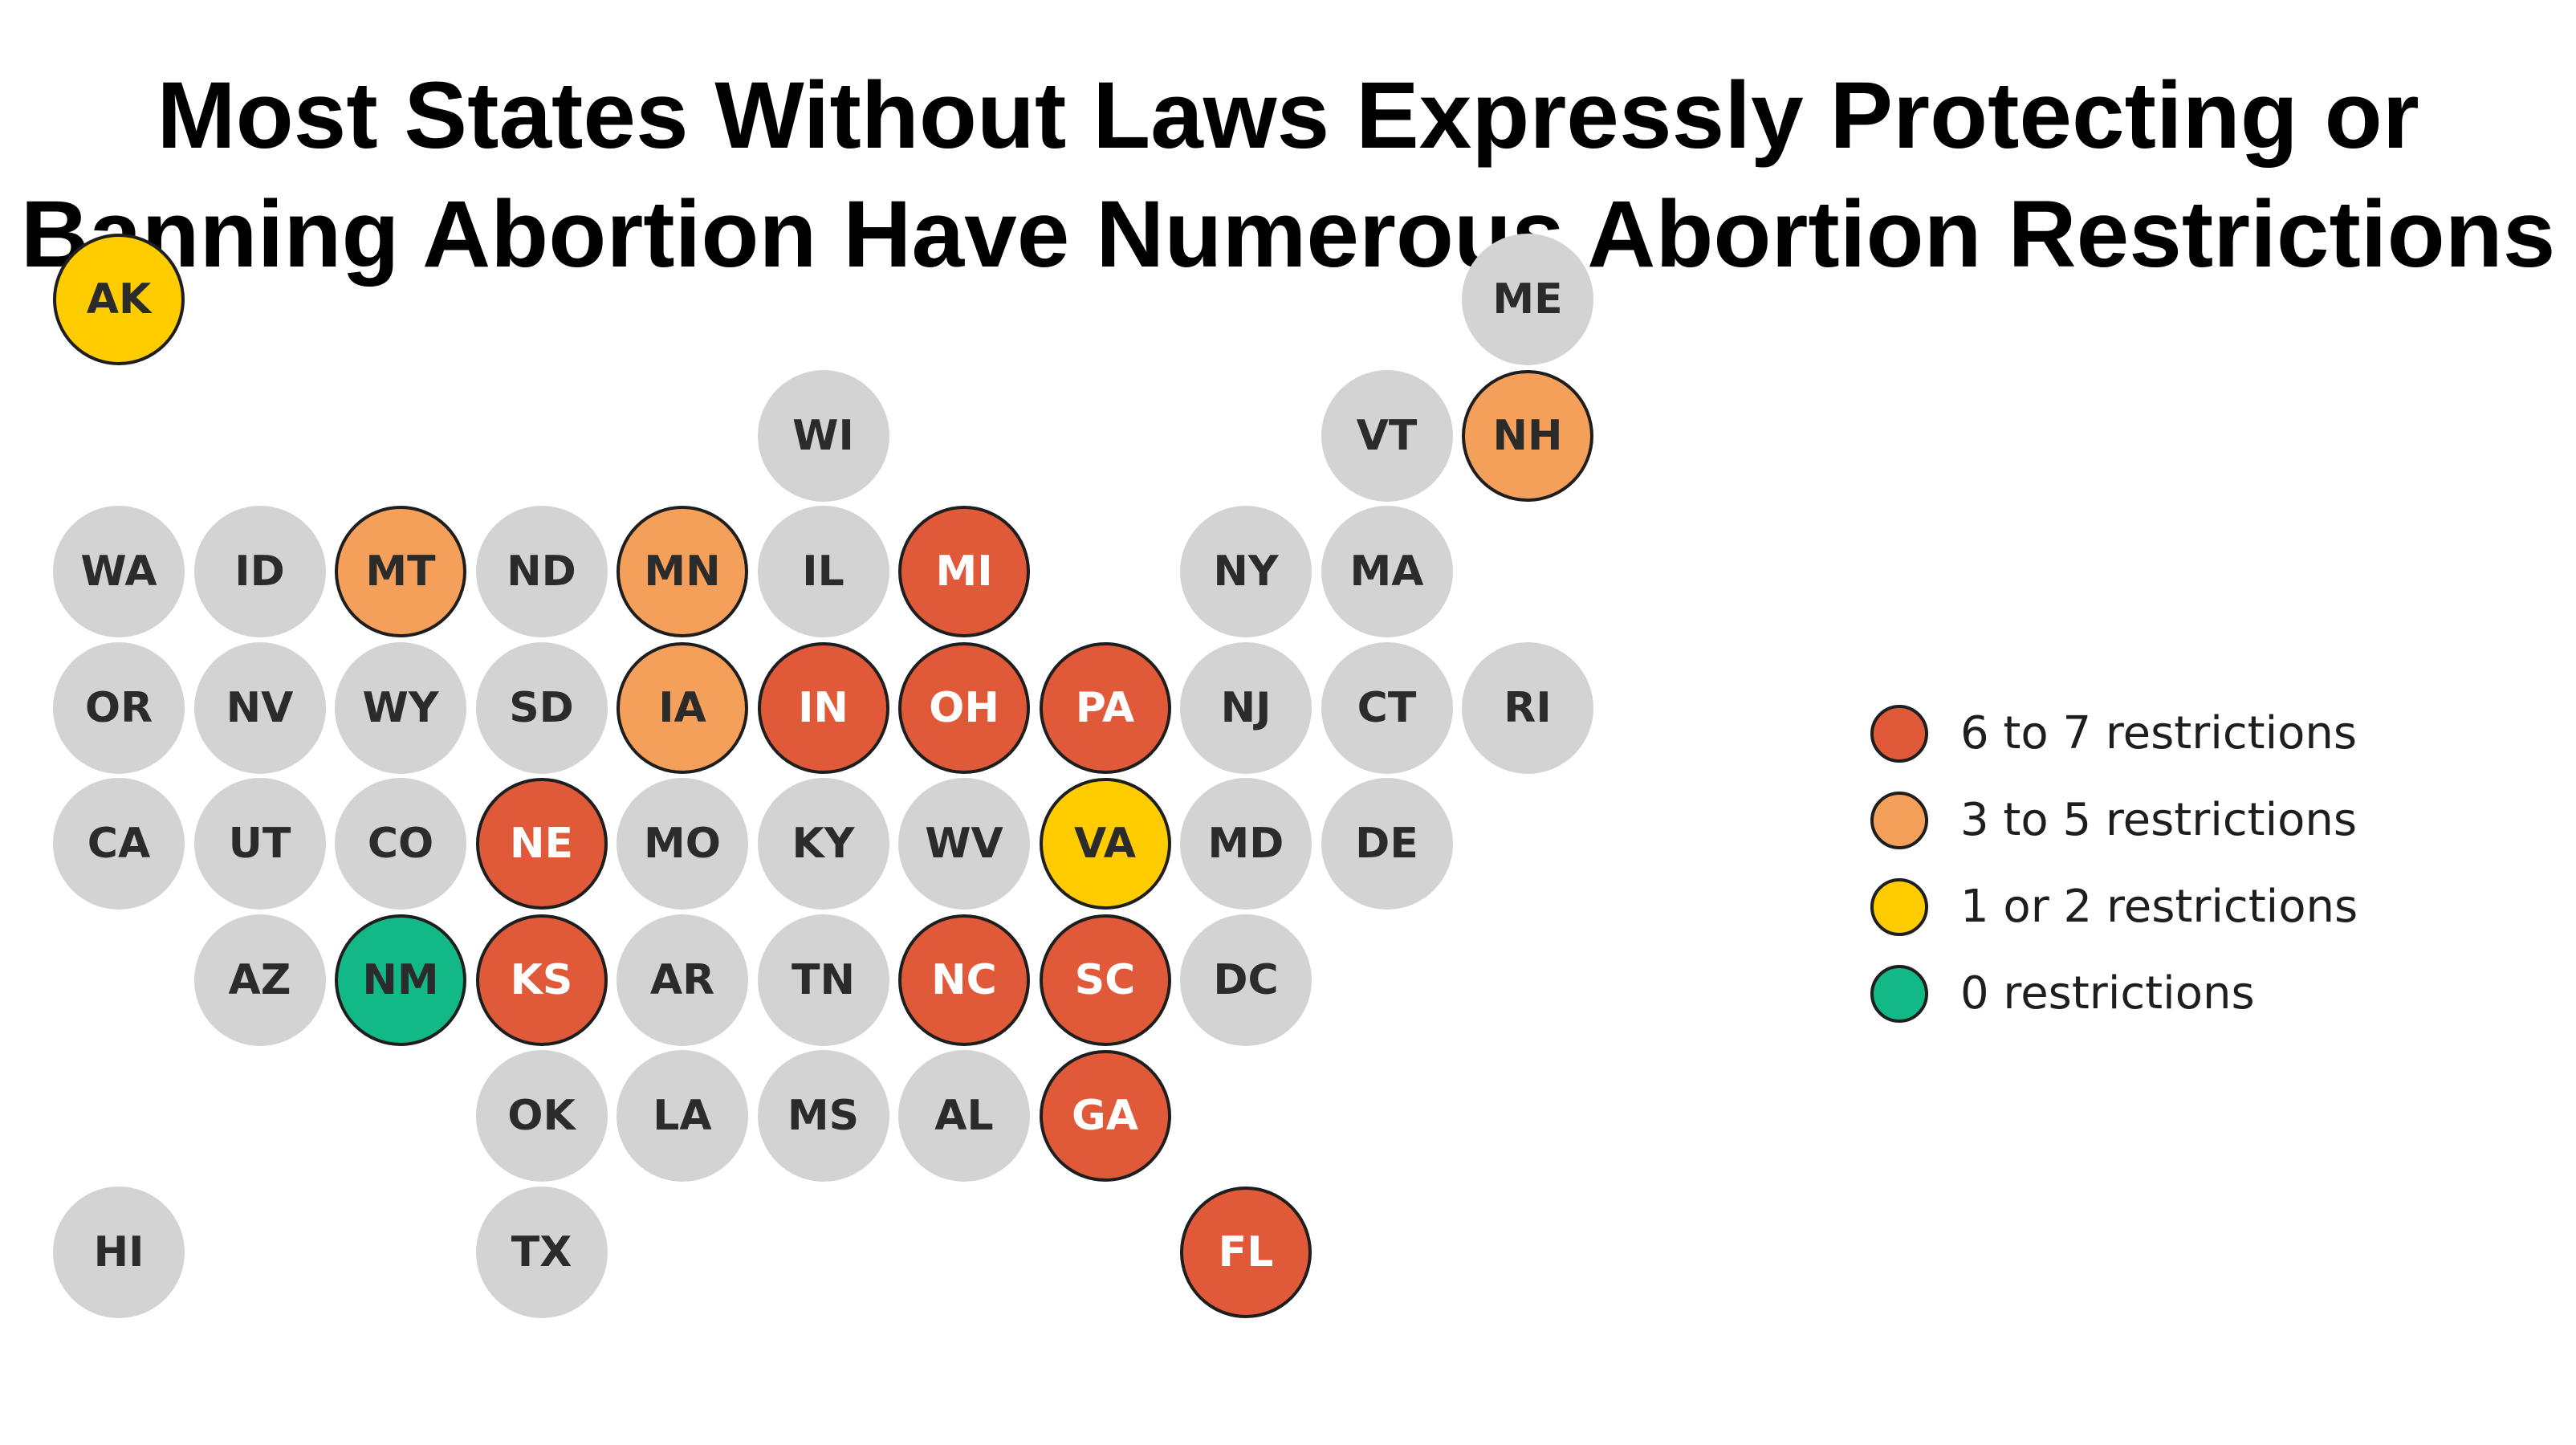 This screenshot has width=2576, height=1445. Describe the element at coordinates (1105, 1116) in the screenshot. I see `state-tile-ga: GA` at that location.